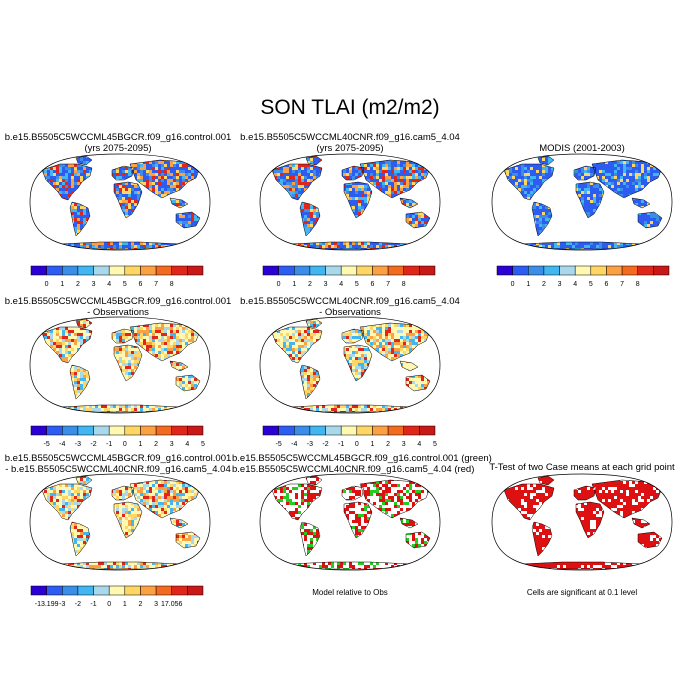  I want to click on map-r3c1, so click(120, 522).